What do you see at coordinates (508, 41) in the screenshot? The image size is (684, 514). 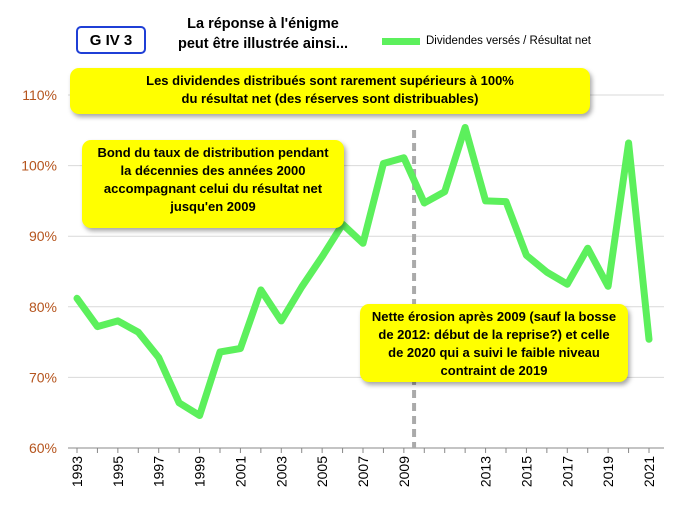 I see `legend-label: Dividendes versés / Résultat net` at bounding box center [508, 41].